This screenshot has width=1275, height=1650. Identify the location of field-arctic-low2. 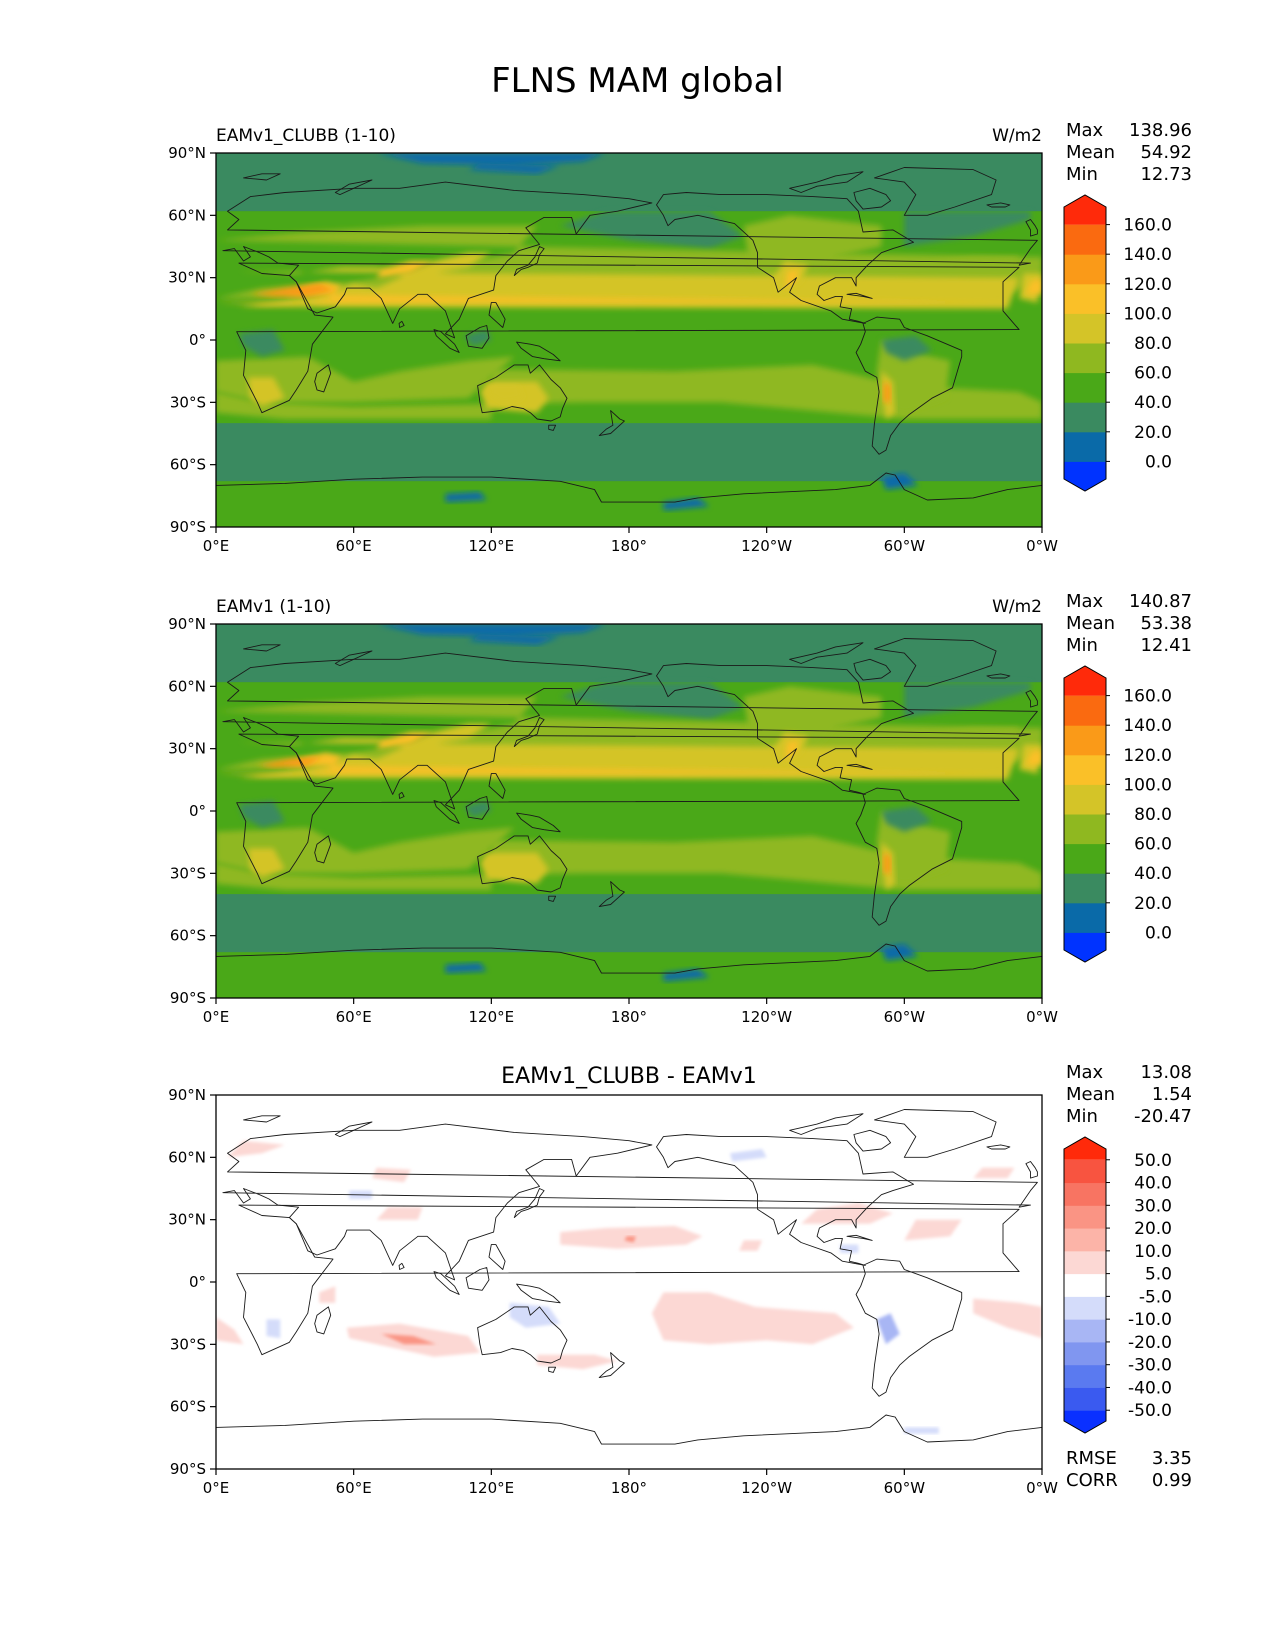
(514, 168).